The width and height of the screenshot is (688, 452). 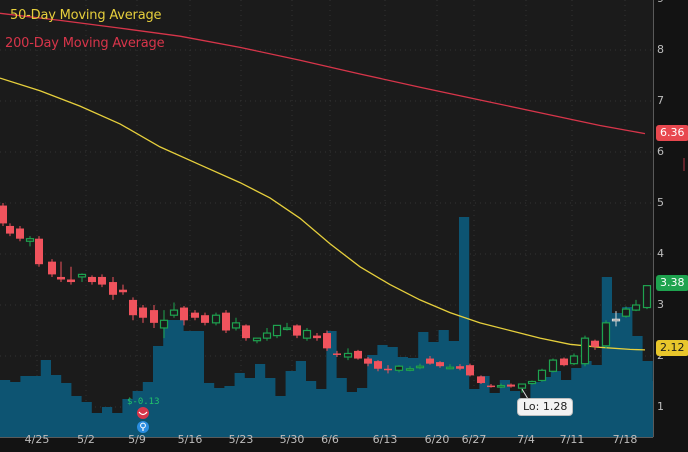 I want to click on x-tick-label: 6/13, so click(x=385, y=439).